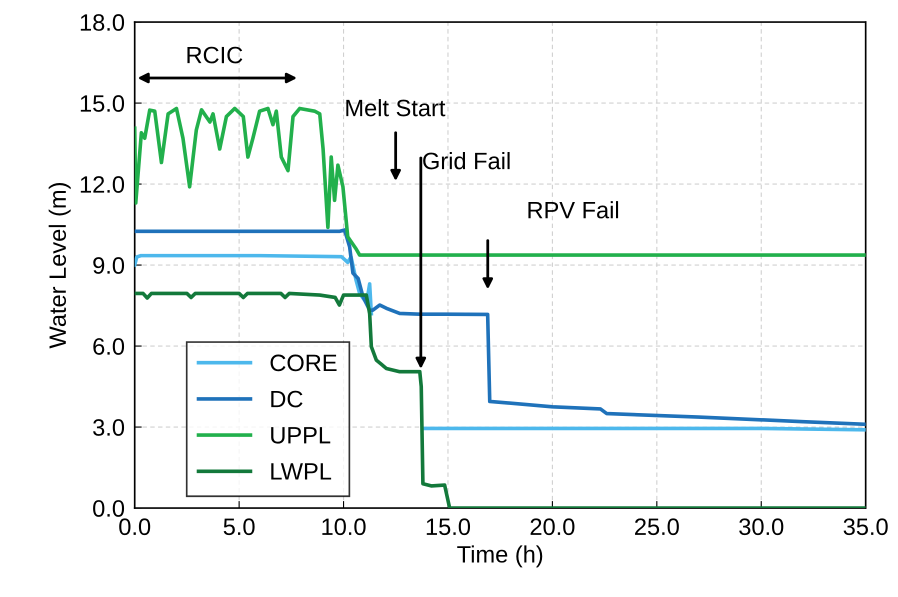 The width and height of the screenshot is (898, 597). I want to click on y-tick-label: 0.0, so click(108, 508).